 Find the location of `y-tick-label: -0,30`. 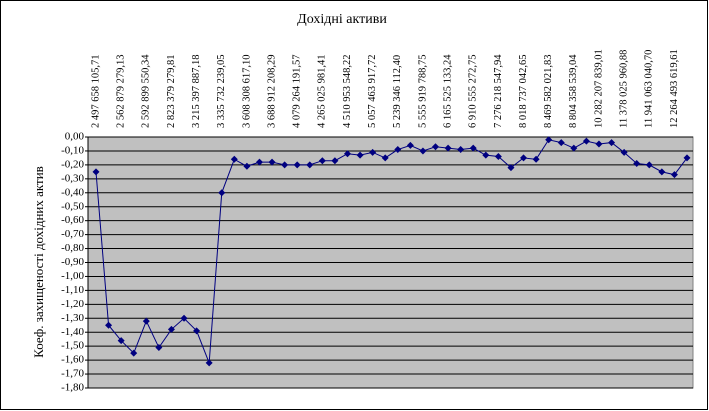

y-tick-label: -0,30 is located at coordinates (72, 178).